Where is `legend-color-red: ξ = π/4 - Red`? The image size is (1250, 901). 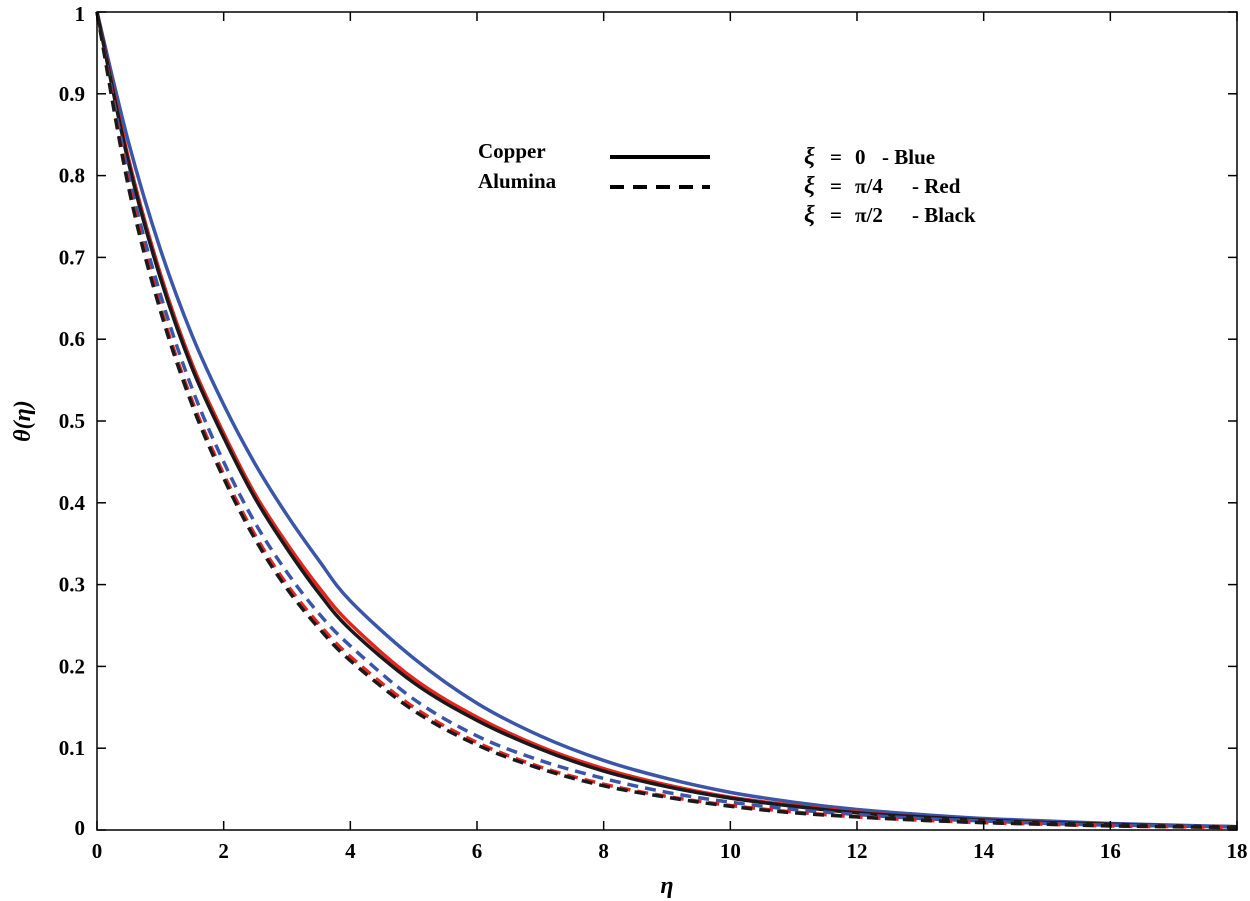 legend-color-red: ξ = π/4 - Red is located at coordinates (882, 186).